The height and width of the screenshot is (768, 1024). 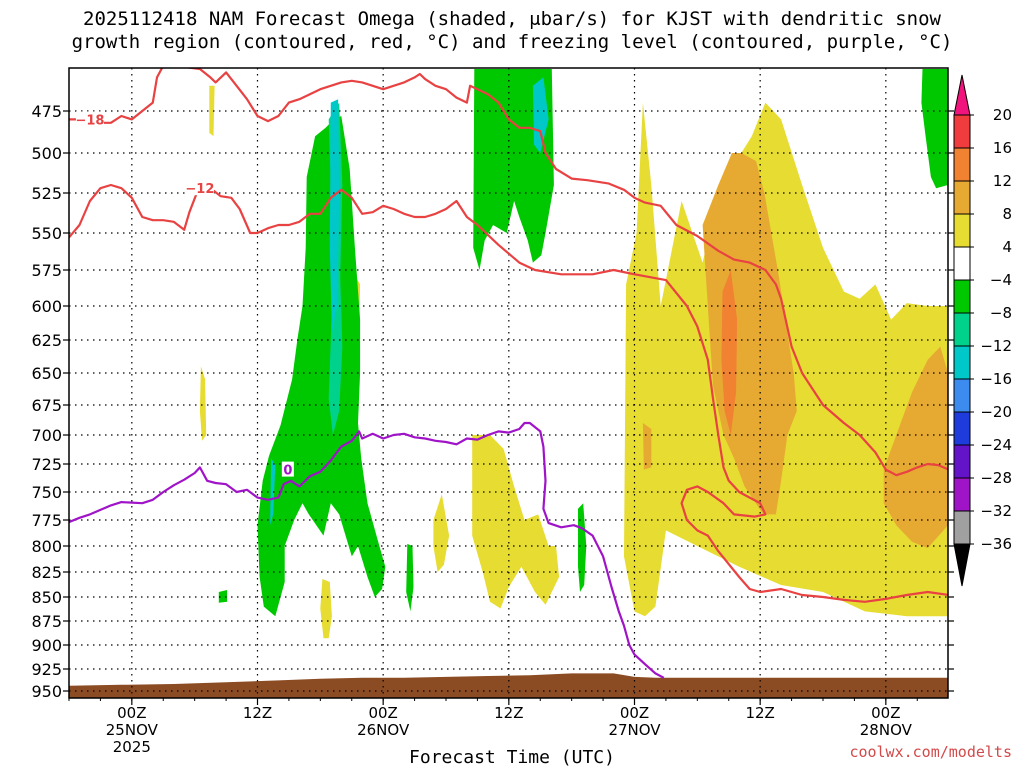 I want to click on x-tick-label-66-0: 12Z, so click(x=759, y=713).